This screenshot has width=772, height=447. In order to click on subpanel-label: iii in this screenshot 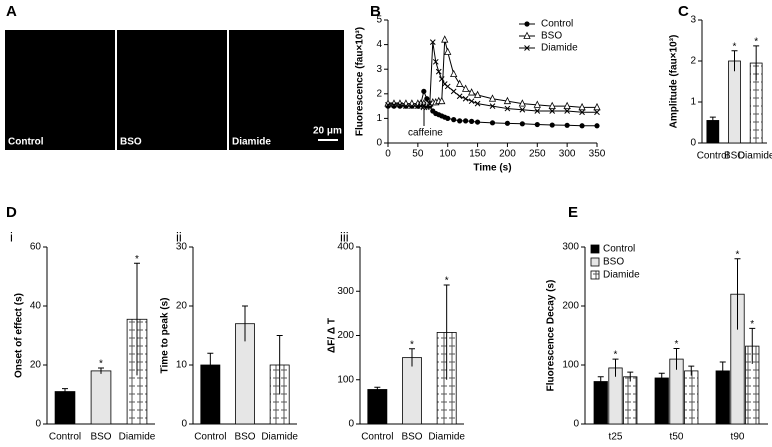, I will do `click(344, 236)`.